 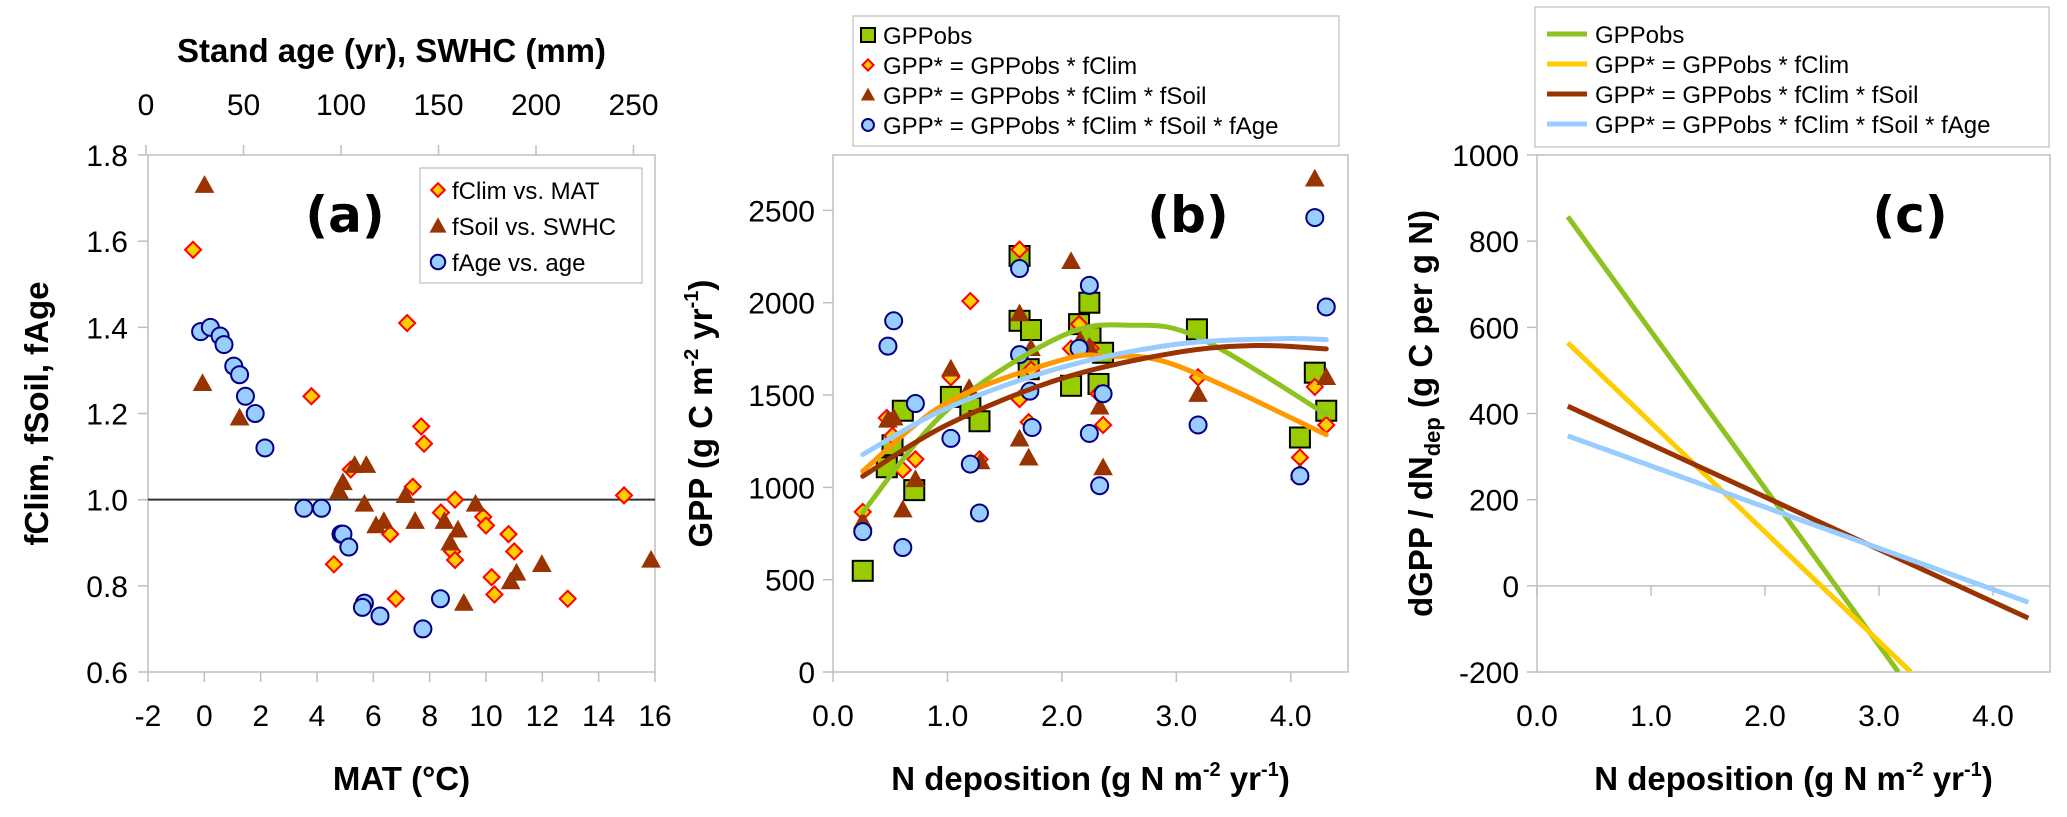 What do you see at coordinates (107, 415) in the screenshot?
I see `y-tick-label: 1.2` at bounding box center [107, 415].